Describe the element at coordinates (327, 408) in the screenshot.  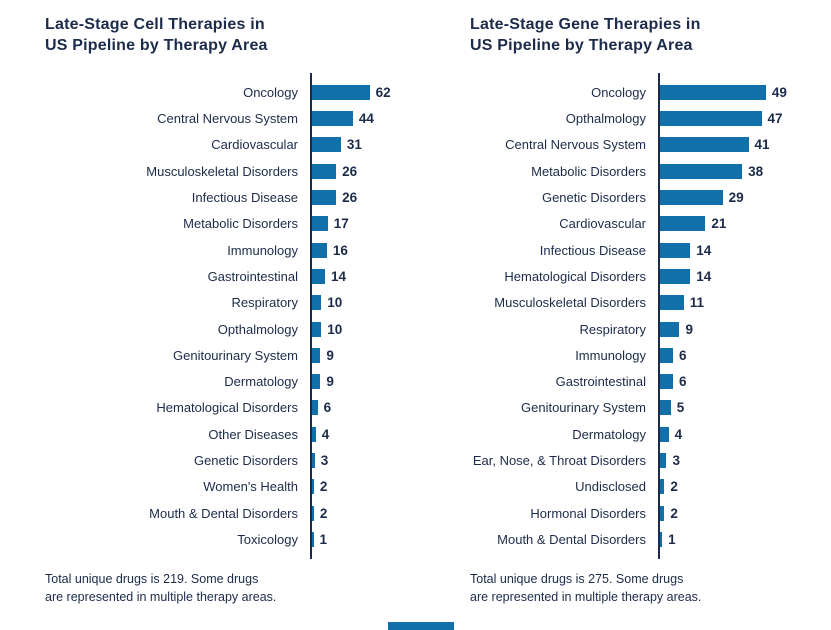
I see `value-label: 6` at that location.